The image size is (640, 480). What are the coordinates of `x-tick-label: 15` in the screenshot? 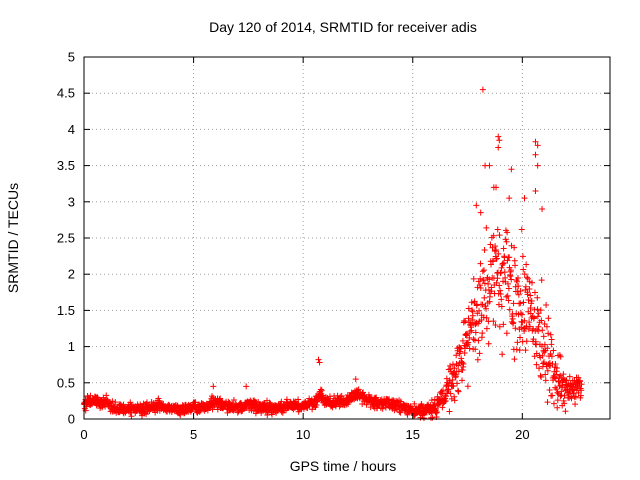 It's located at (413, 434).